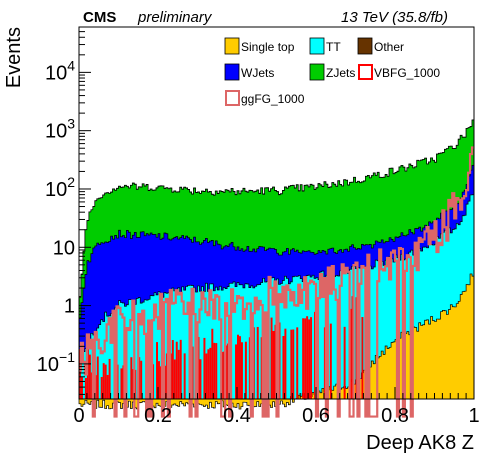 The image size is (496, 472). What do you see at coordinates (14, 57) in the screenshot?
I see `y-axis-label: Events` at bounding box center [14, 57].